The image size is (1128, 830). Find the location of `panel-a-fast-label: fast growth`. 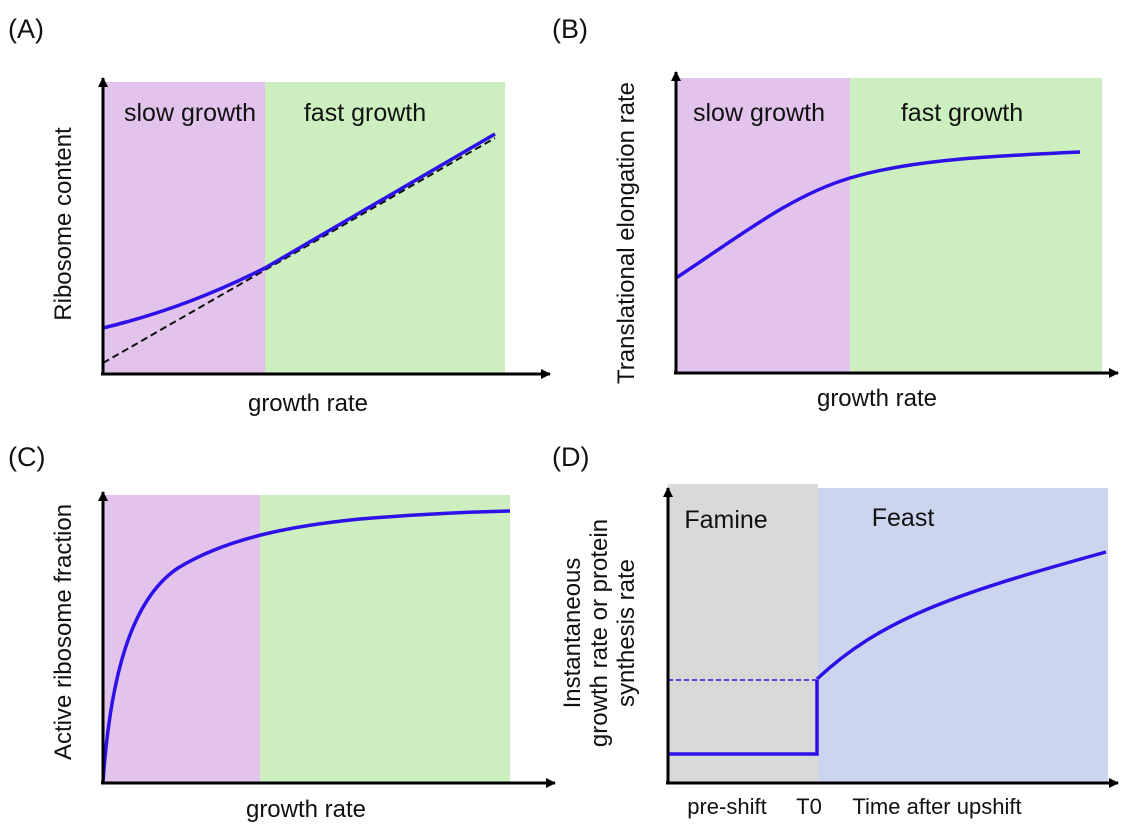

panel-a-fast-label: fast growth is located at coordinates (365, 113).